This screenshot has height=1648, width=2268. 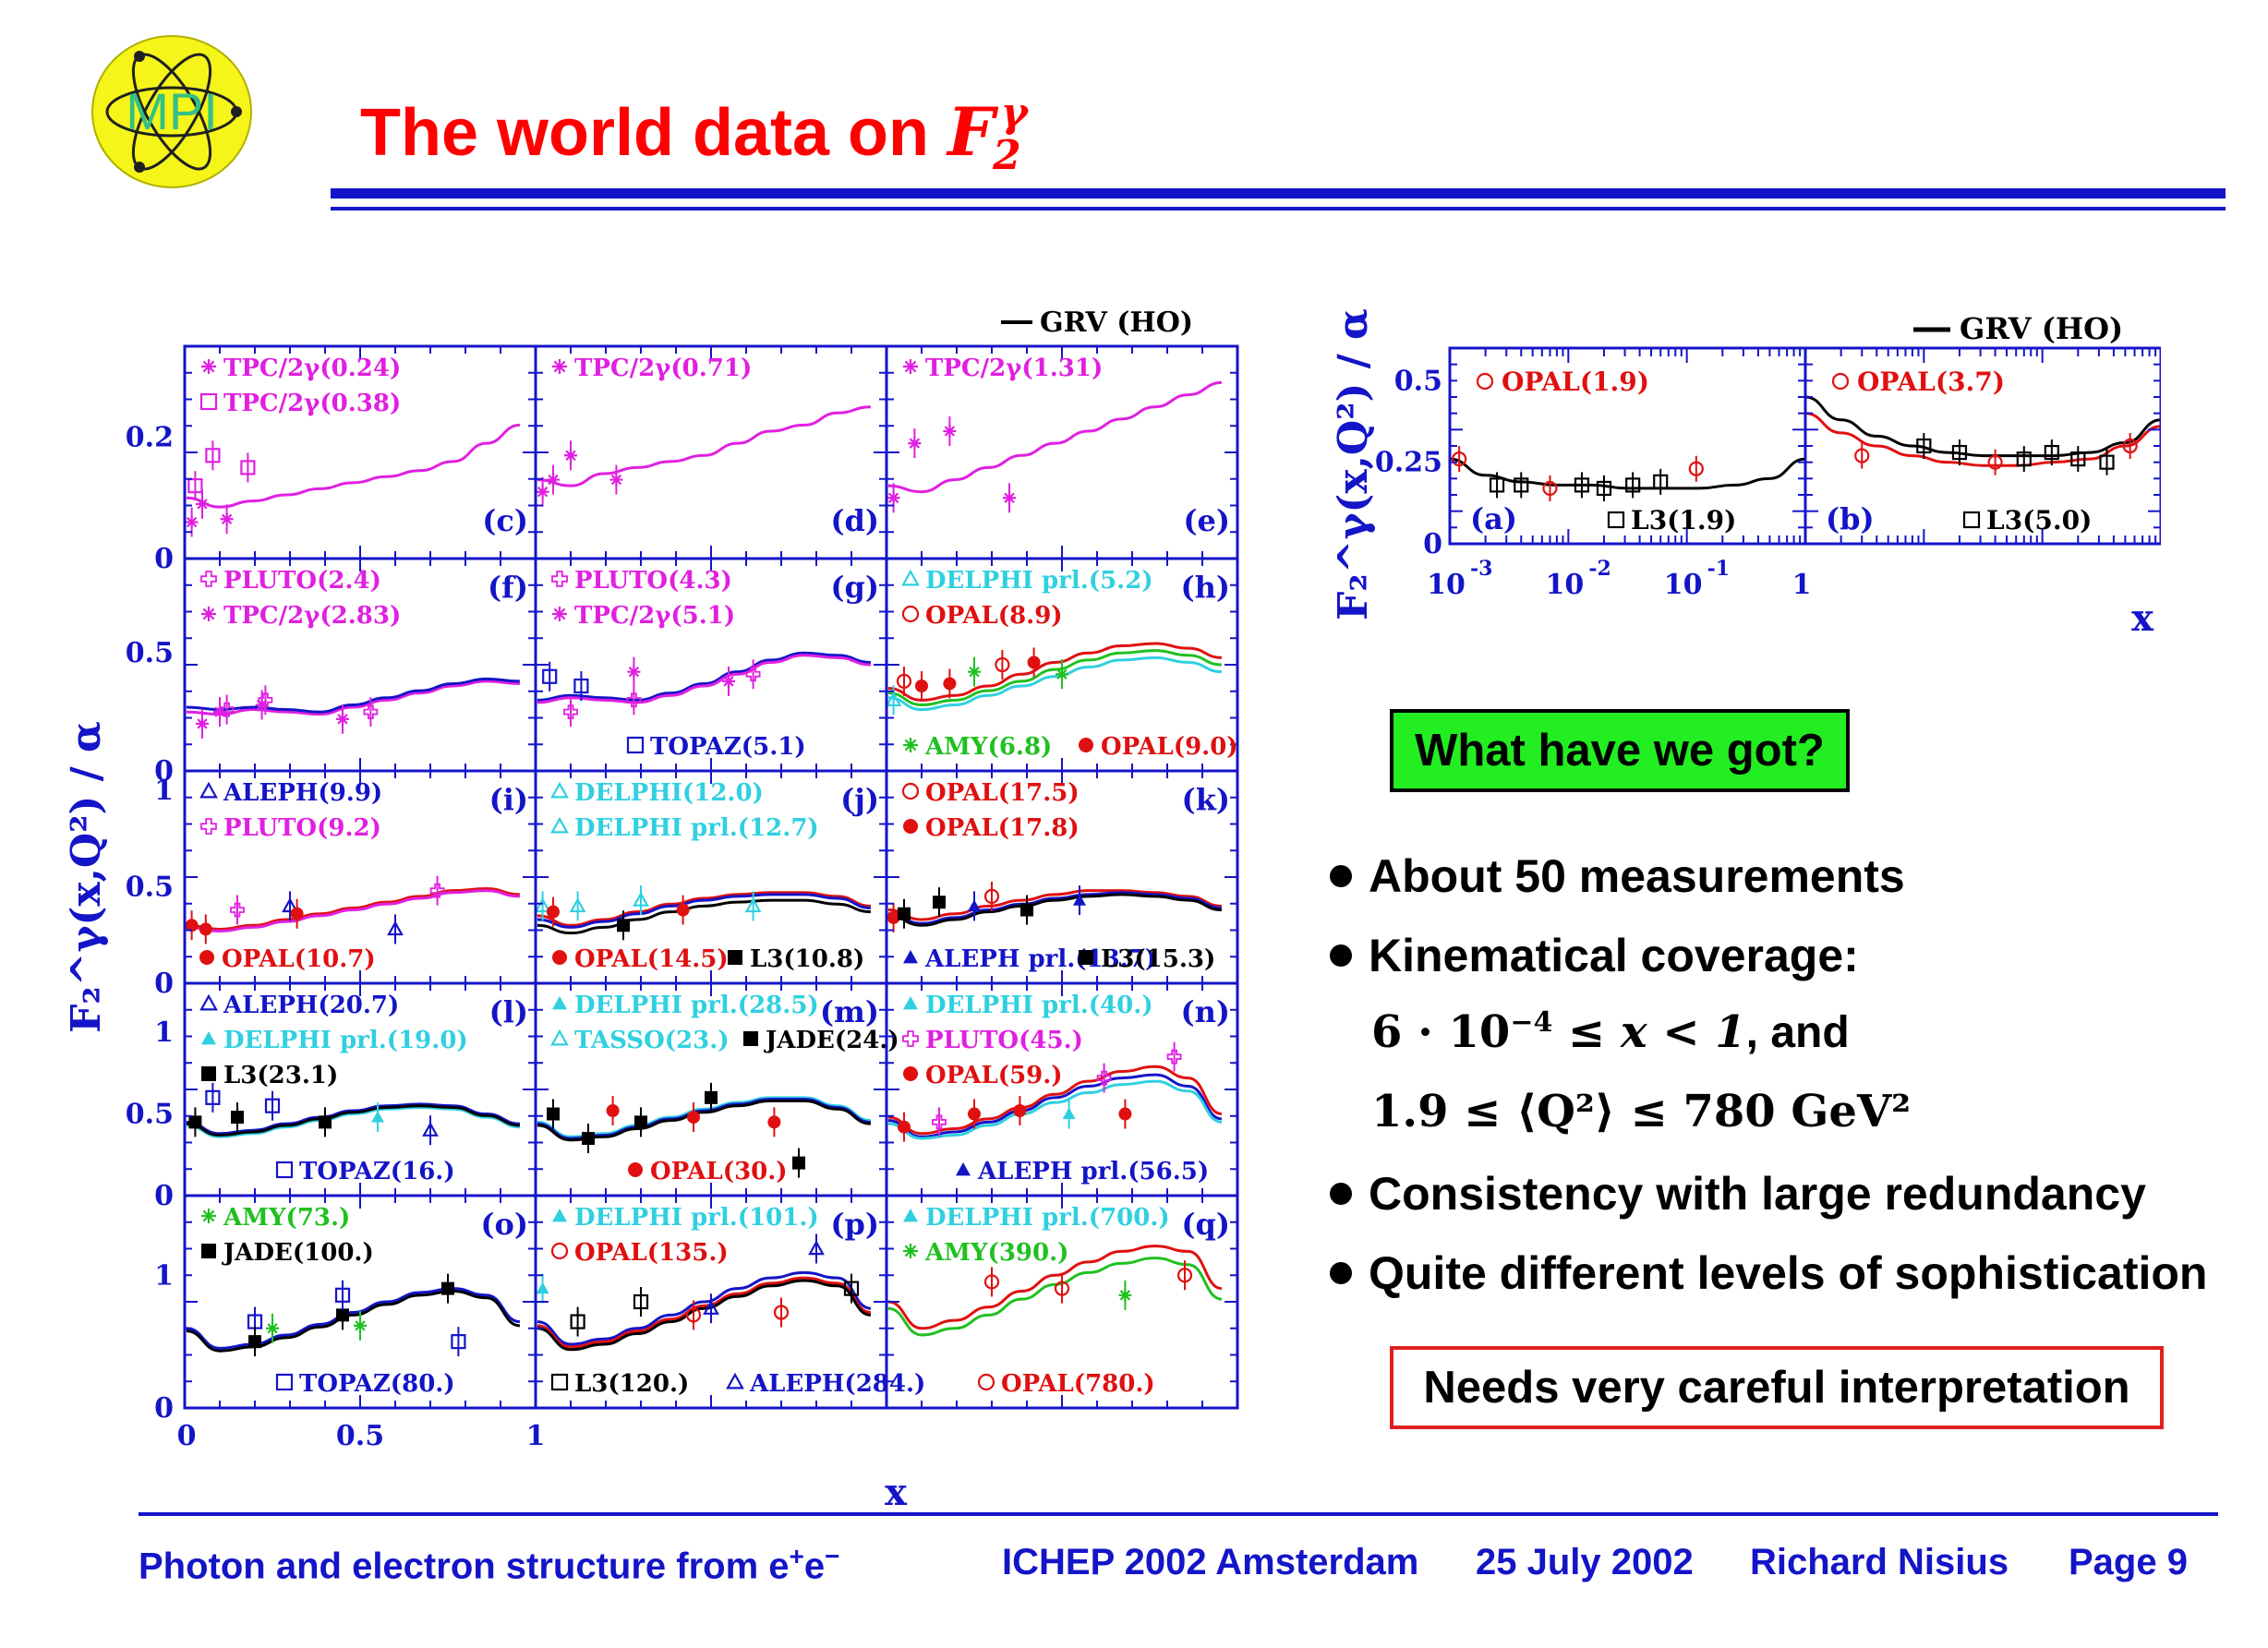 I want to click on bullet-sophistication: Quite different levels of sophistication, so click(x=1768, y=1273).